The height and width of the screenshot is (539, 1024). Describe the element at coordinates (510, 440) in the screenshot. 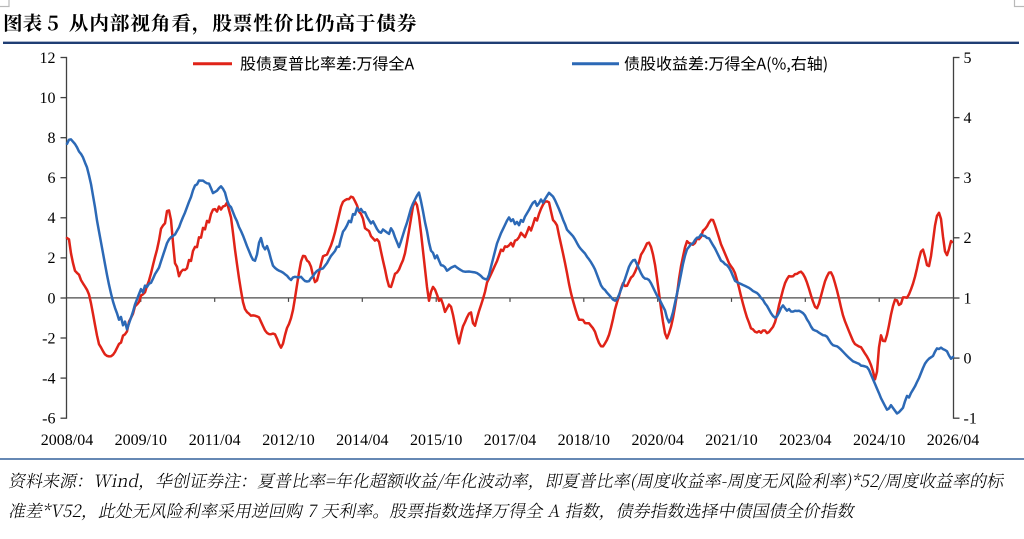

I see `svg-text: 2017/04` at that location.